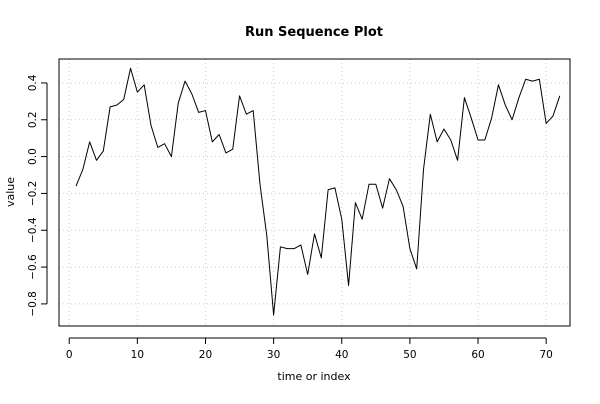 The height and width of the screenshot is (404, 600). What do you see at coordinates (33, 267) in the screenshot?
I see `y-tick-label: −0.6` at bounding box center [33, 267].